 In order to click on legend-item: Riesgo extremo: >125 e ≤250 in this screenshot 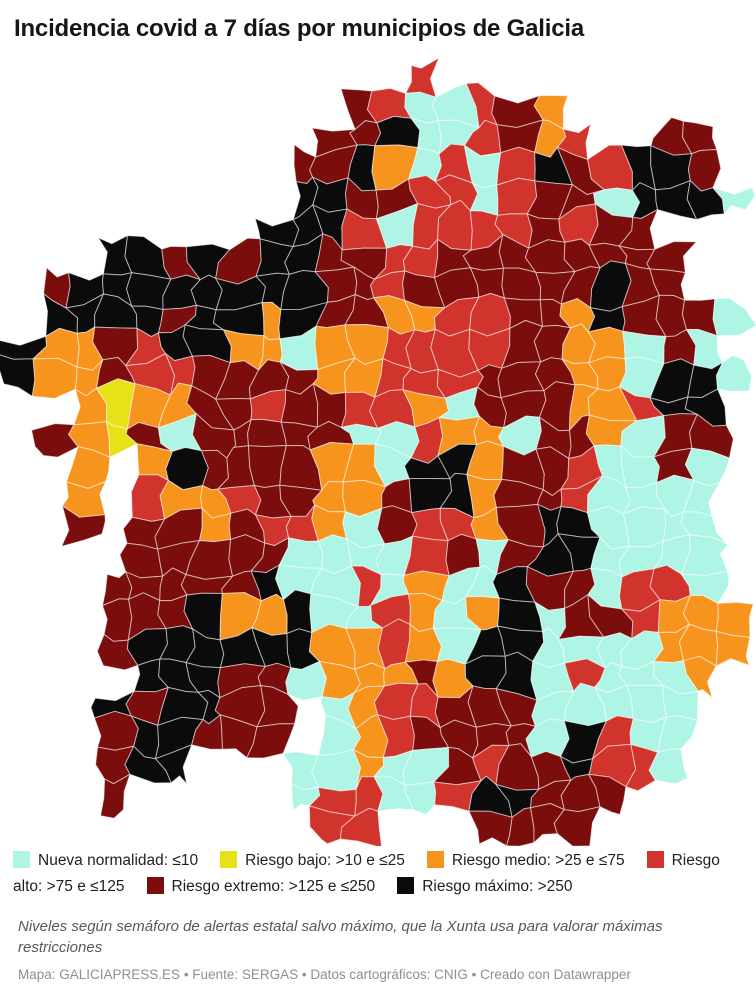, I will do `click(250, 886)`.